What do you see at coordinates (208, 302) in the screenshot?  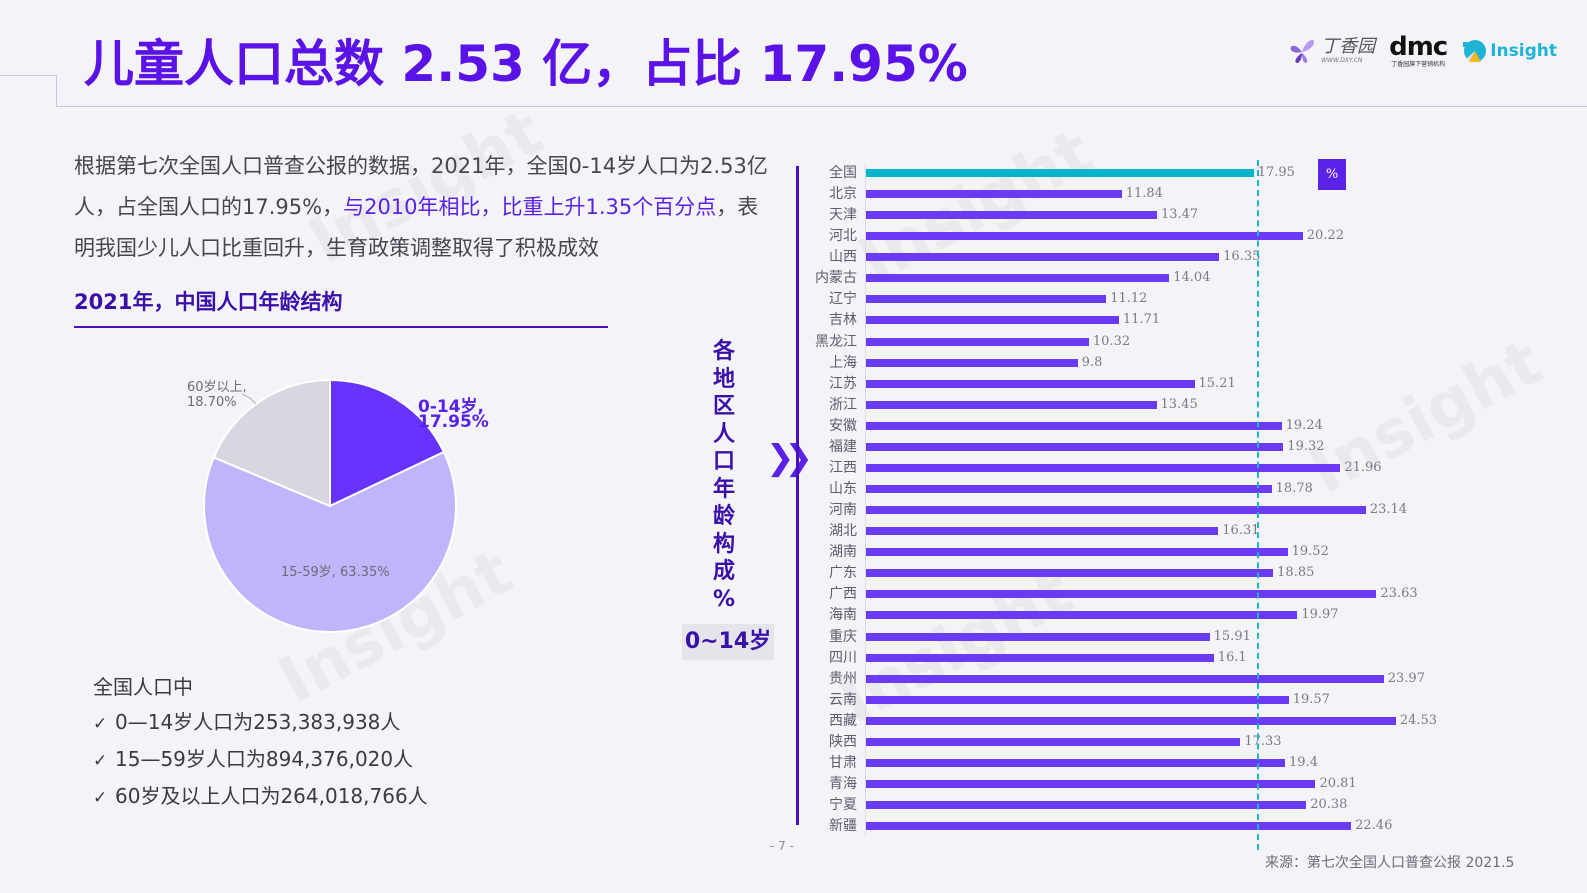 I see `pie-chart-title: 2021年，中国人口年龄结构` at bounding box center [208, 302].